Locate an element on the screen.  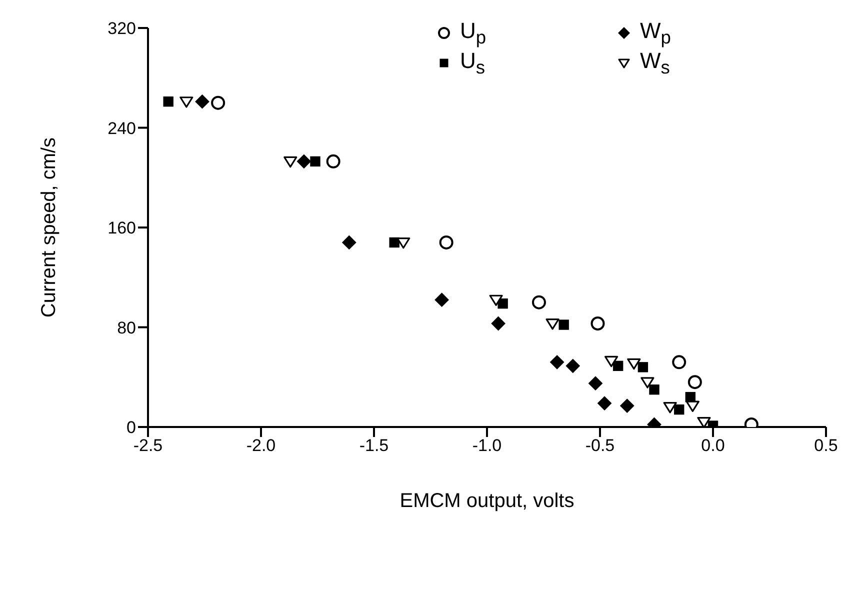
x-tick-label: -0.5 is located at coordinates (600, 446).